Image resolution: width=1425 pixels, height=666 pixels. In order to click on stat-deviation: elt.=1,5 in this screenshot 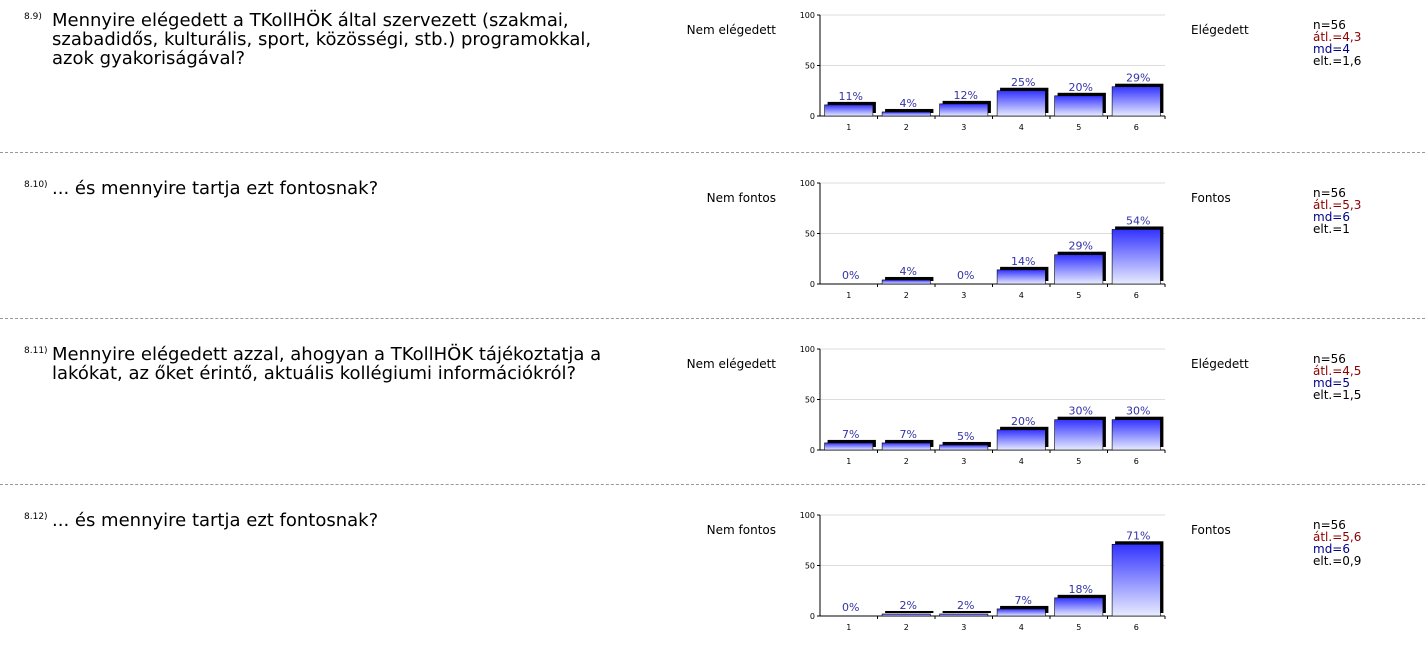, I will do `click(1337, 395)`.